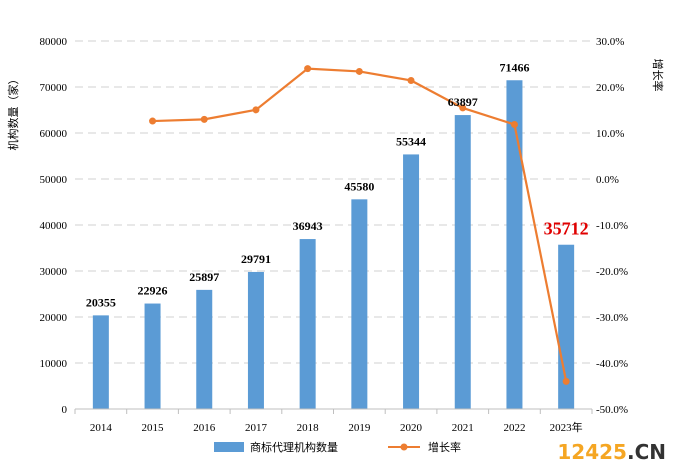 The height and width of the screenshot is (471, 677). What do you see at coordinates (256, 259) in the screenshot?
I see `bar-label: 29791` at bounding box center [256, 259].